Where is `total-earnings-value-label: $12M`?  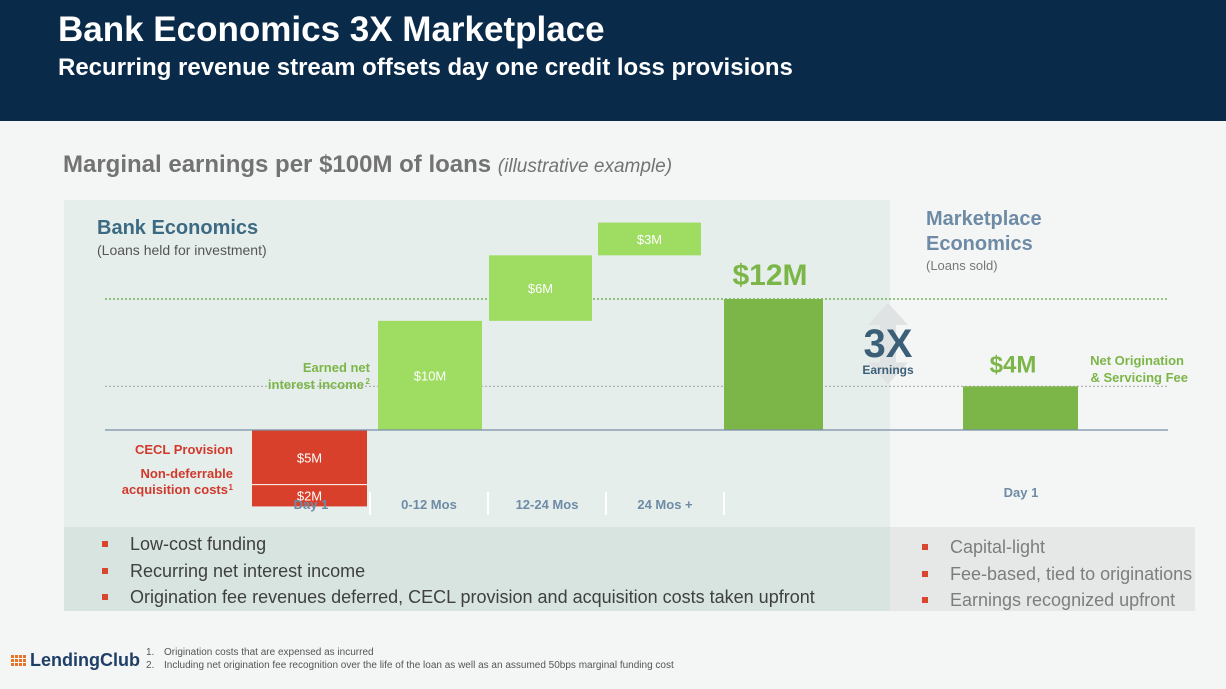
total-earnings-value-label: $12M is located at coordinates (769, 275).